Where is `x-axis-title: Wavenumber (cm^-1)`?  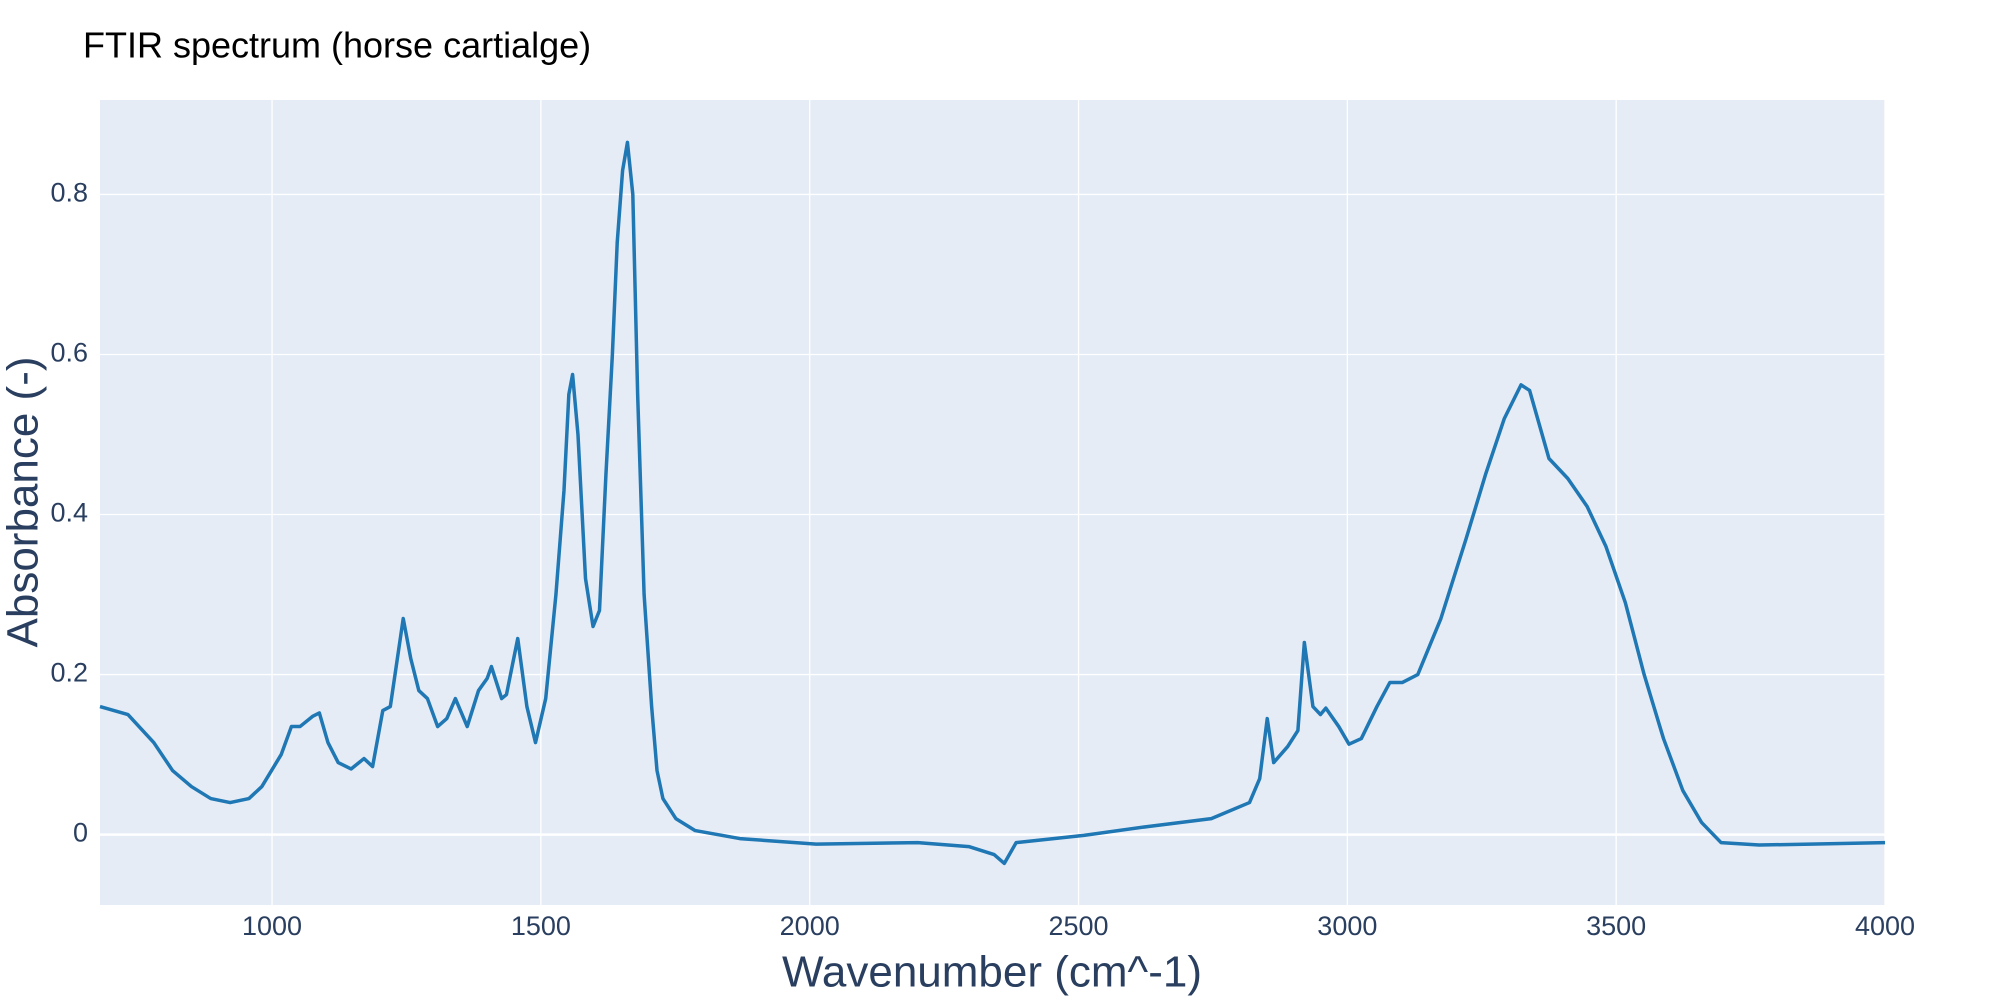 x-axis-title: Wavenumber (cm^-1) is located at coordinates (992, 972).